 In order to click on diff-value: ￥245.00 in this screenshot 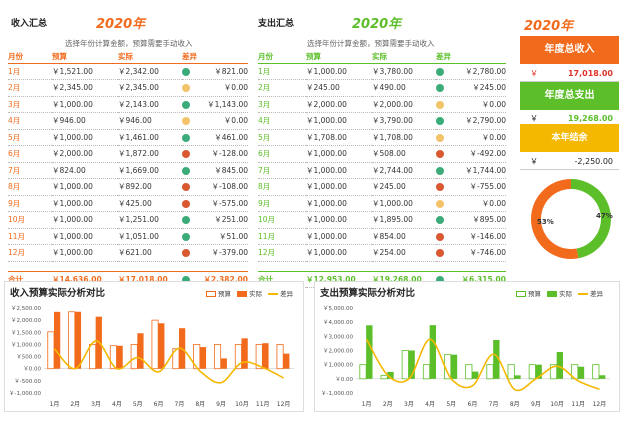, I will do `click(489, 88)`.